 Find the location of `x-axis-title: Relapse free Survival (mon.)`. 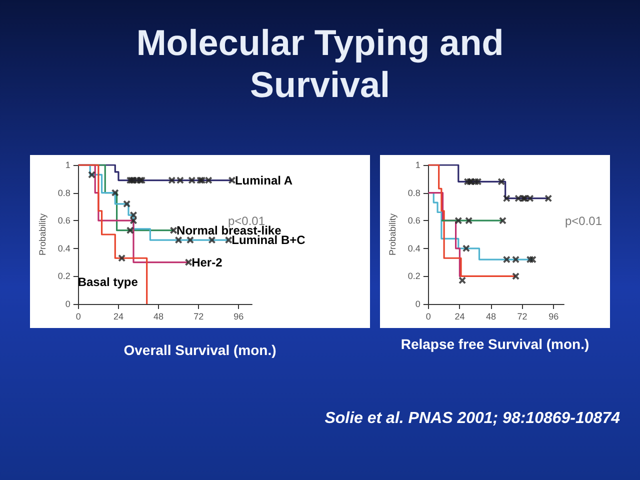

x-axis-title: Relapse free Survival (mon.) is located at coordinates (495, 344).